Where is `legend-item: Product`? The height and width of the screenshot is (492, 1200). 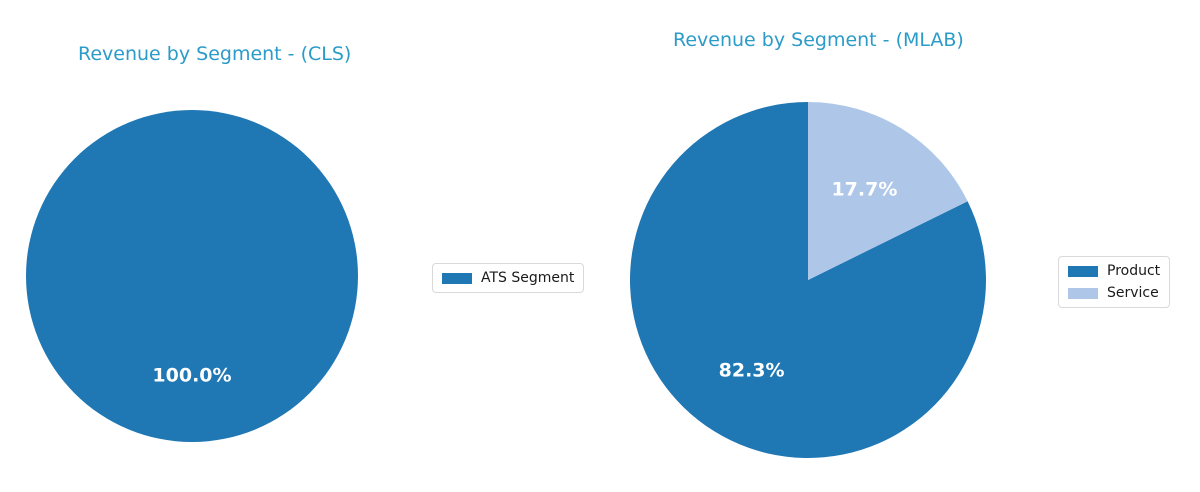
legend-item: Product is located at coordinates (1114, 271).